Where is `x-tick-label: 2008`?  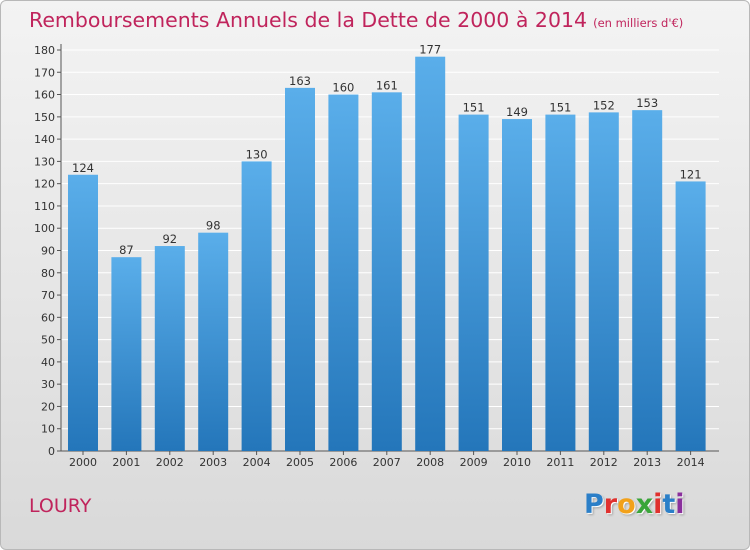
x-tick-label: 2008 is located at coordinates (430, 462).